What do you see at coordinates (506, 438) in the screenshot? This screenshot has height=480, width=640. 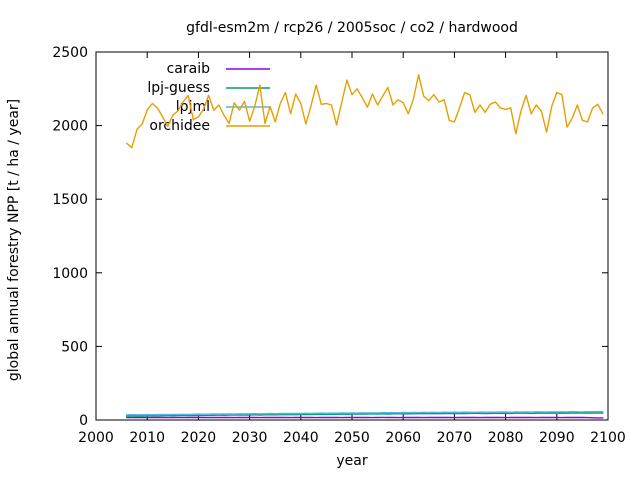 I see `x-tick-label: 2080` at bounding box center [506, 438].